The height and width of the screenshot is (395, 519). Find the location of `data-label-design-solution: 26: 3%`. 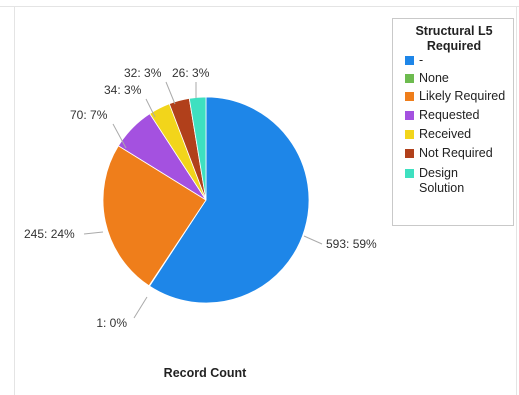

data-label-design-solution: 26: 3% is located at coordinates (191, 73).